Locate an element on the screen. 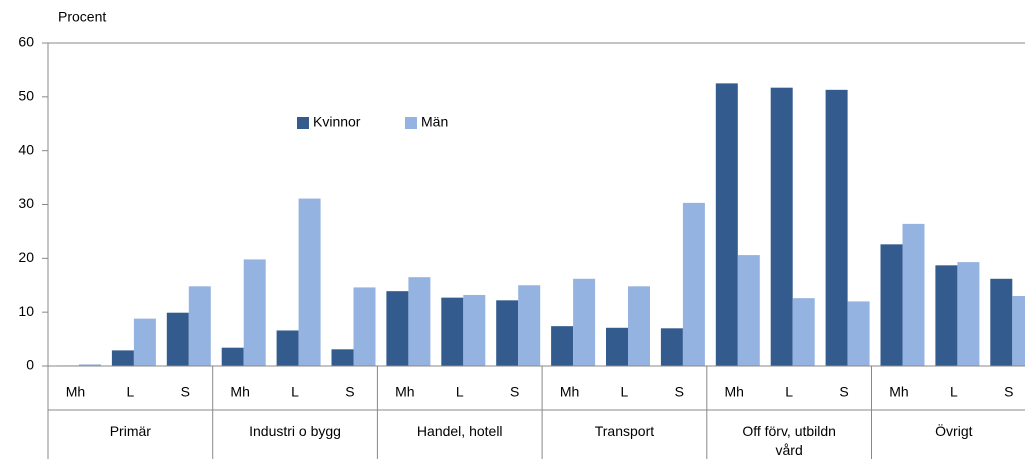  group-label: Primär is located at coordinates (130, 431).